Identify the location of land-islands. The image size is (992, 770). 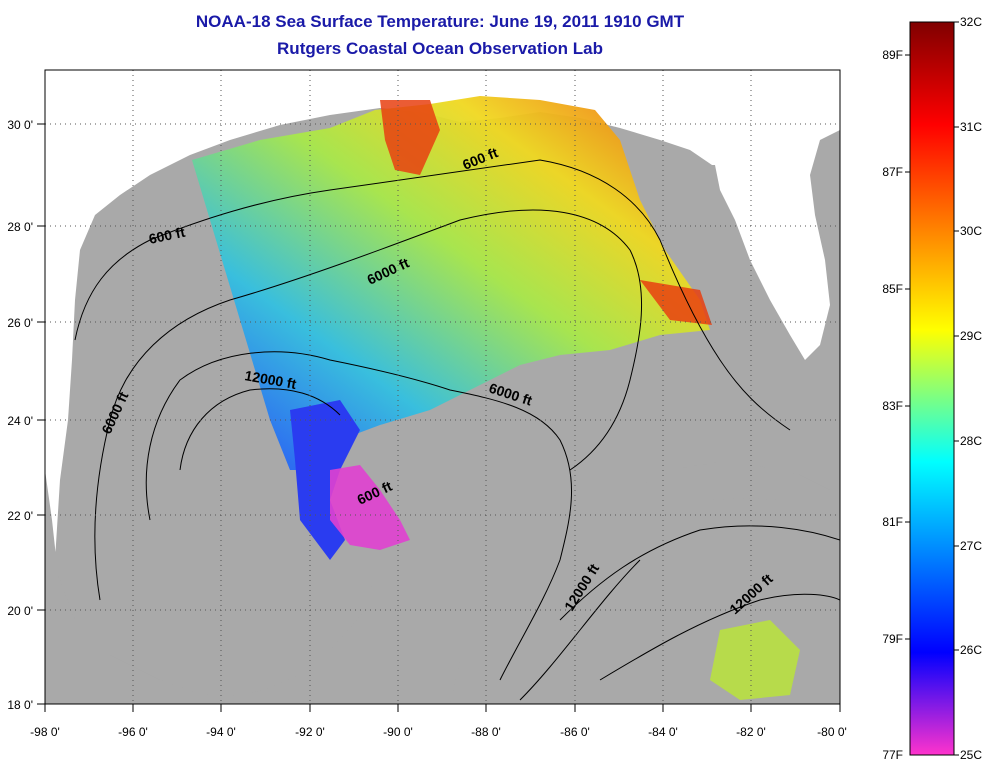
(770, 549).